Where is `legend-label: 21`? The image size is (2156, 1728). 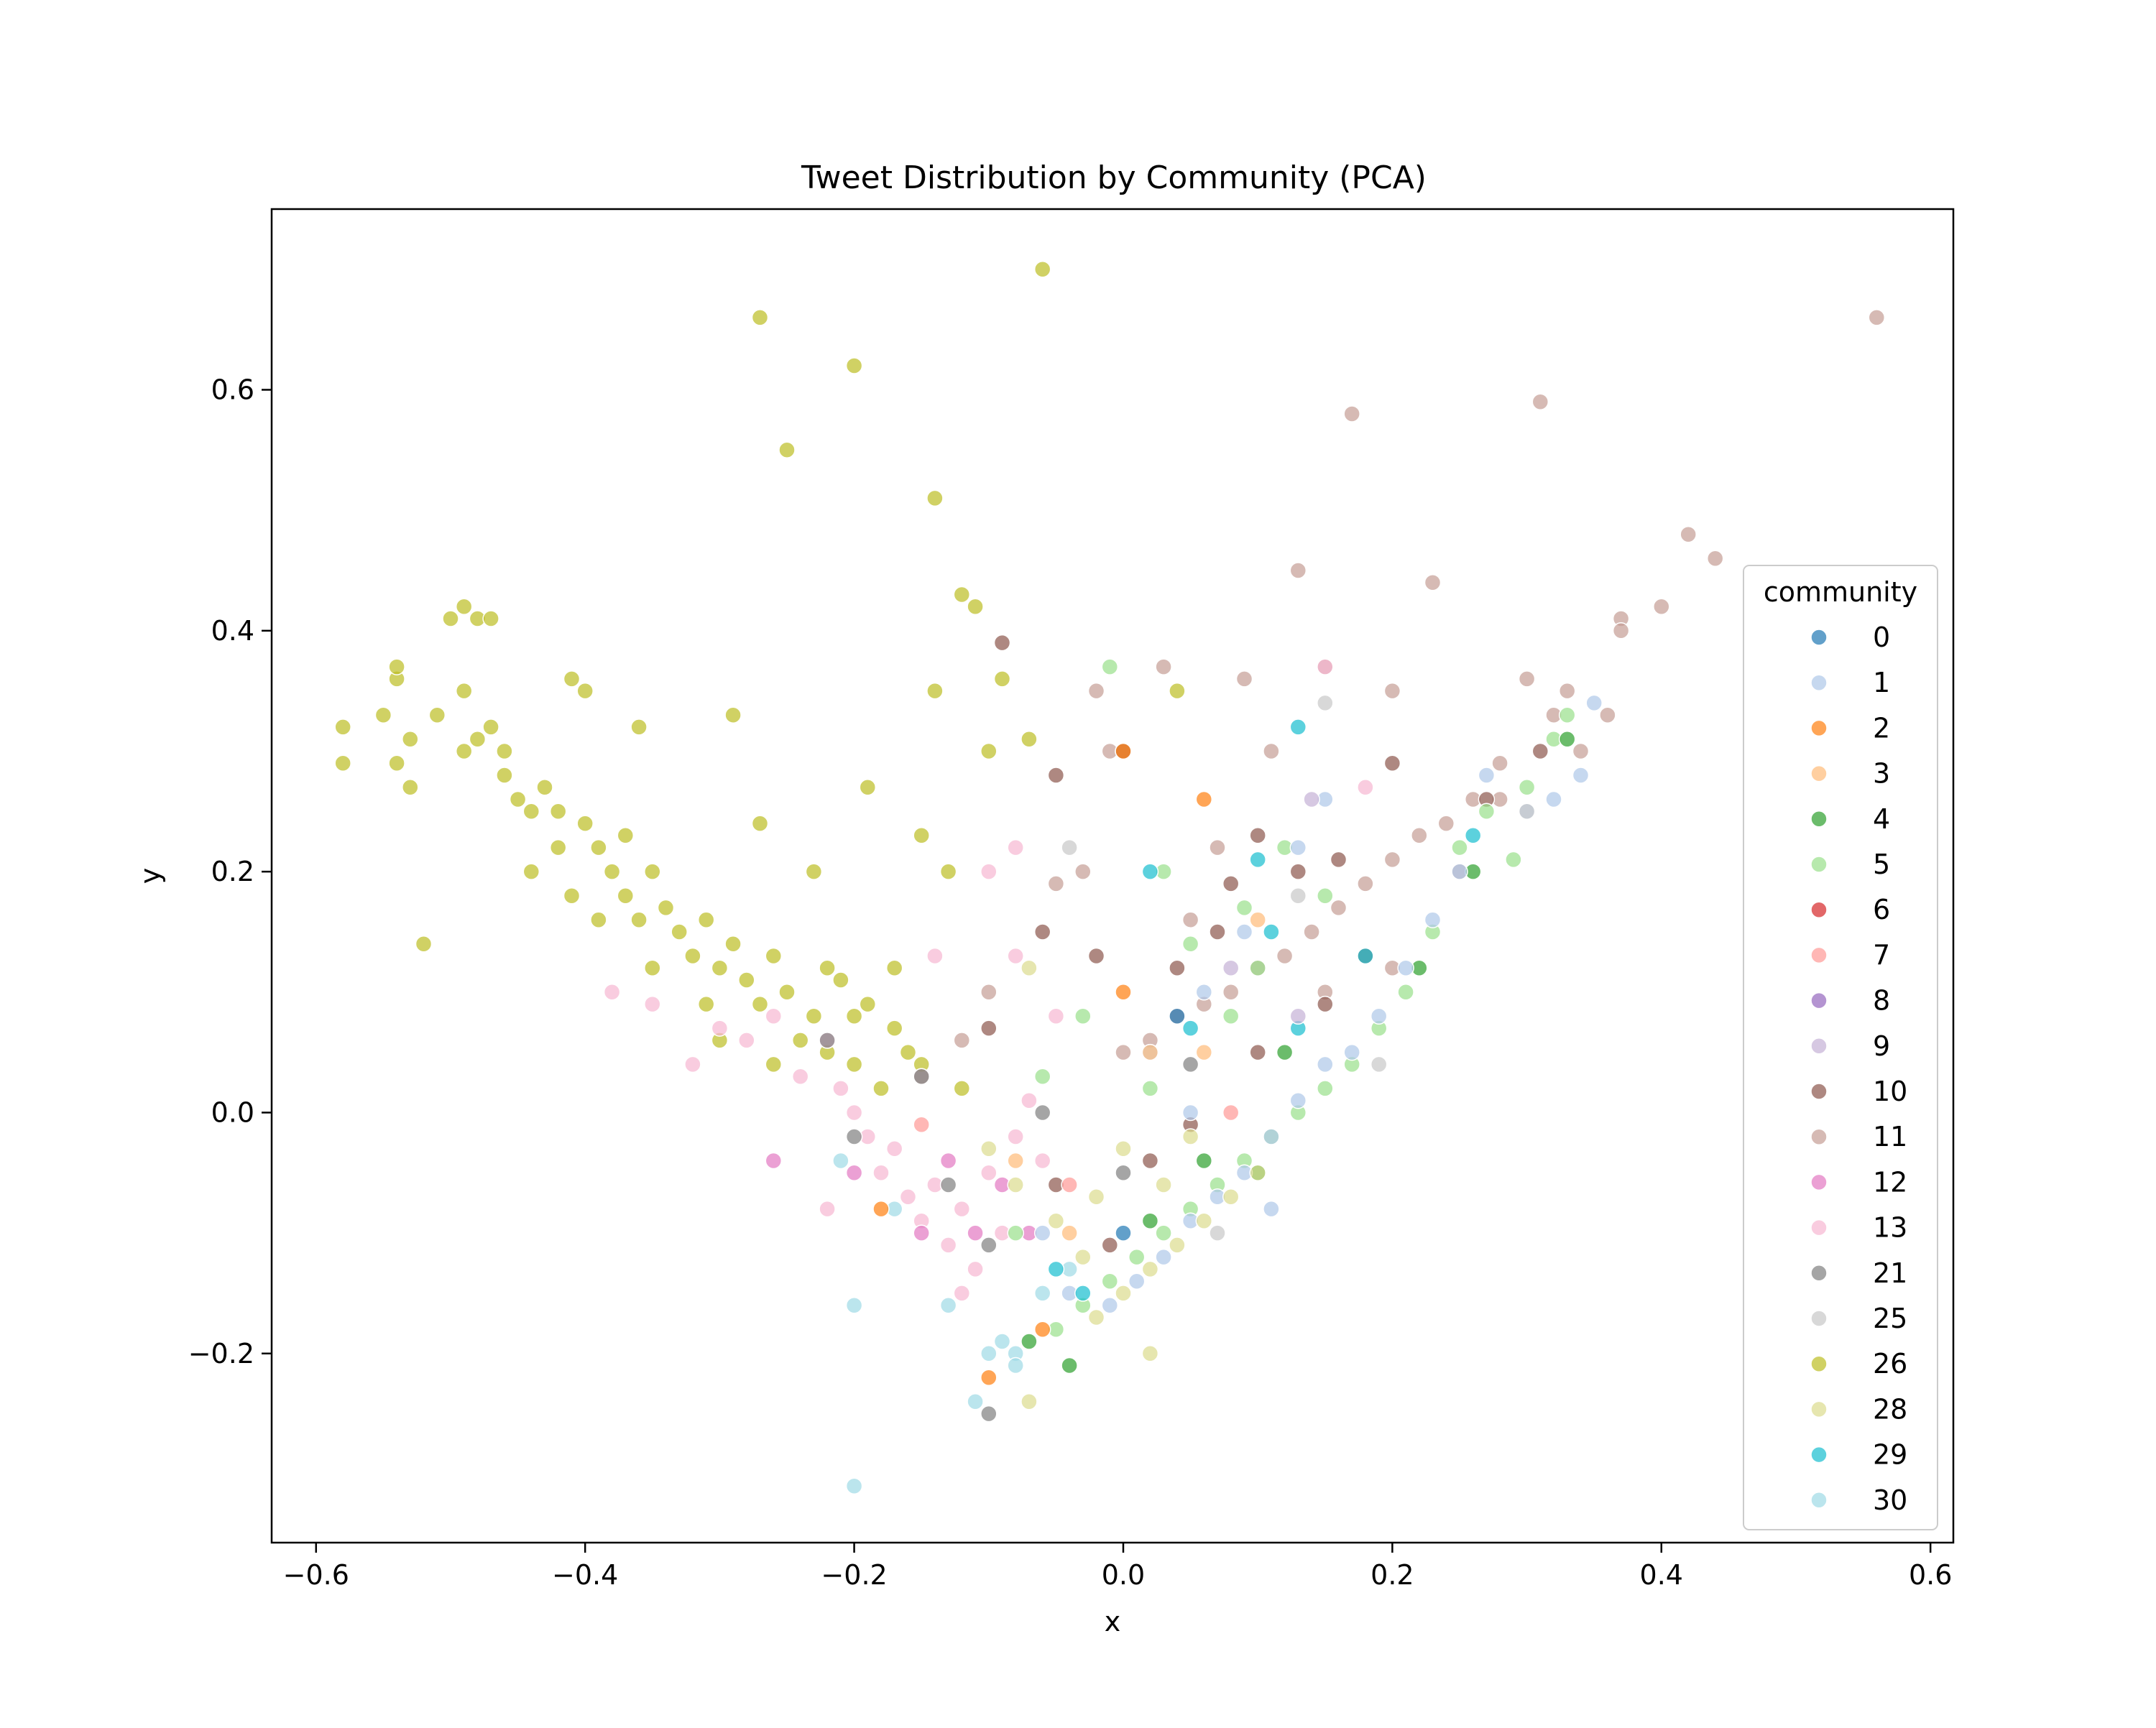 legend-label: 21 is located at coordinates (1890, 1273).